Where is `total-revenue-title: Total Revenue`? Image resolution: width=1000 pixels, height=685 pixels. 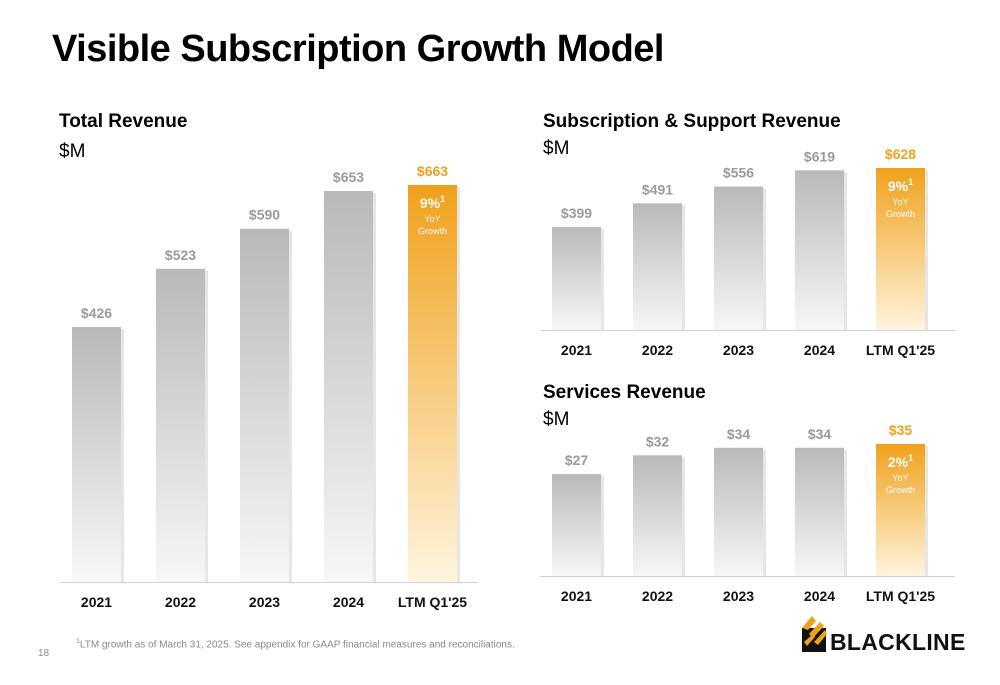
total-revenue-title: Total Revenue is located at coordinates (123, 121).